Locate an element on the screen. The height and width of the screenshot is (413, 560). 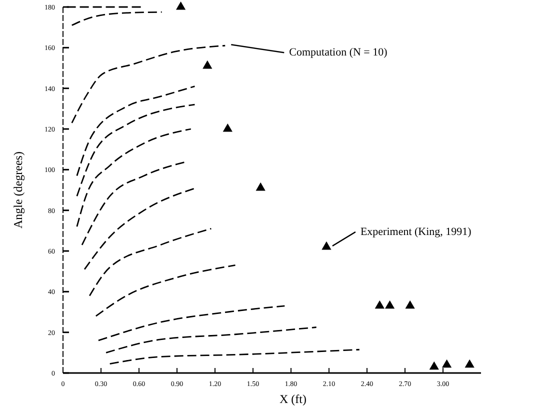
annotation: Computation (N = 10) is located at coordinates (338, 52).